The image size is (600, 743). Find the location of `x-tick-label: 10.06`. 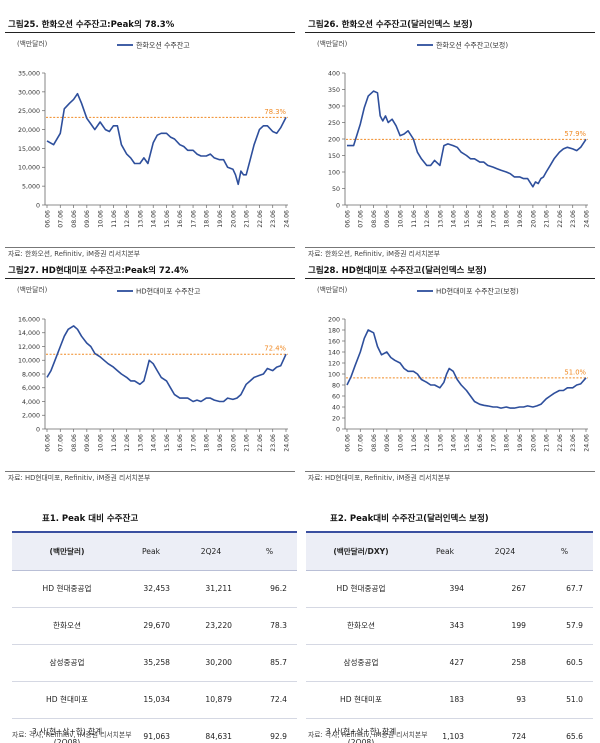

x-tick-label: 10.06 is located at coordinates (101, 219).